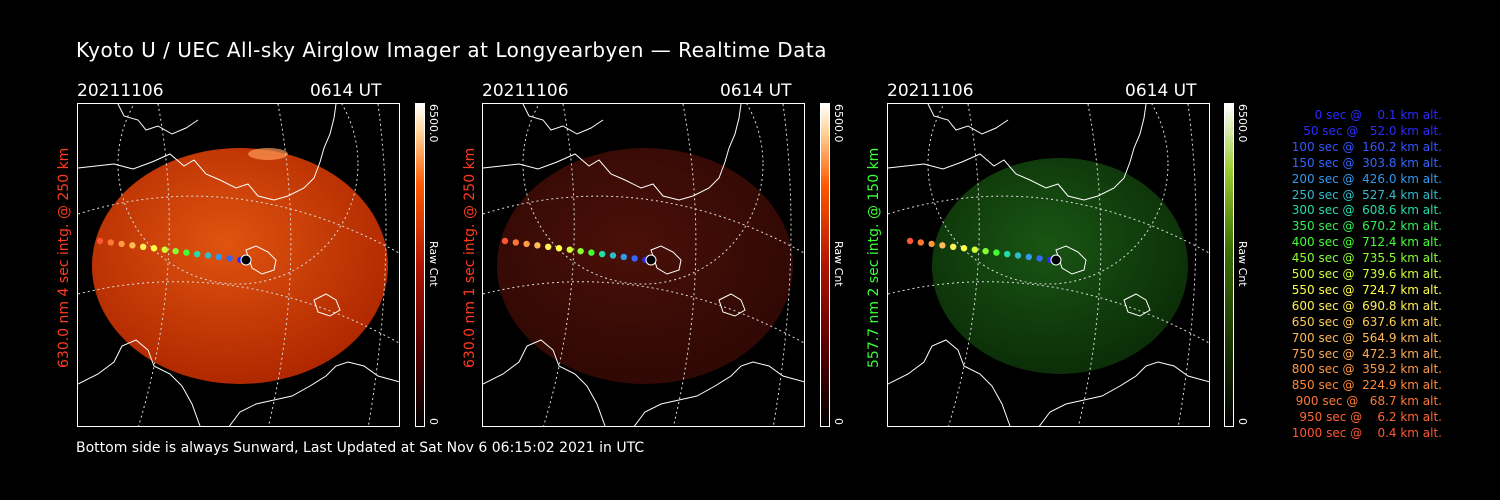 The height and width of the screenshot is (500, 1500). What do you see at coordinates (1364, 305) in the screenshot?
I see `legend-row: 600 sec @ 690.8 km alt.` at bounding box center [1364, 305].